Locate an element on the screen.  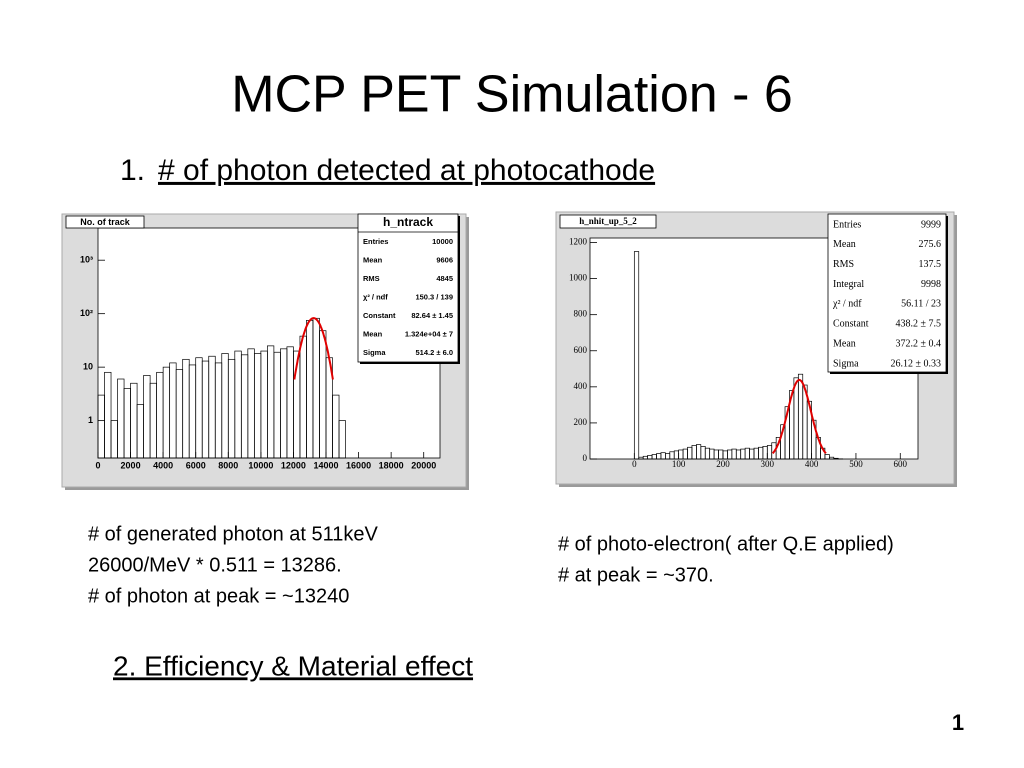
stats-value: 275.6 is located at coordinates (930, 244).